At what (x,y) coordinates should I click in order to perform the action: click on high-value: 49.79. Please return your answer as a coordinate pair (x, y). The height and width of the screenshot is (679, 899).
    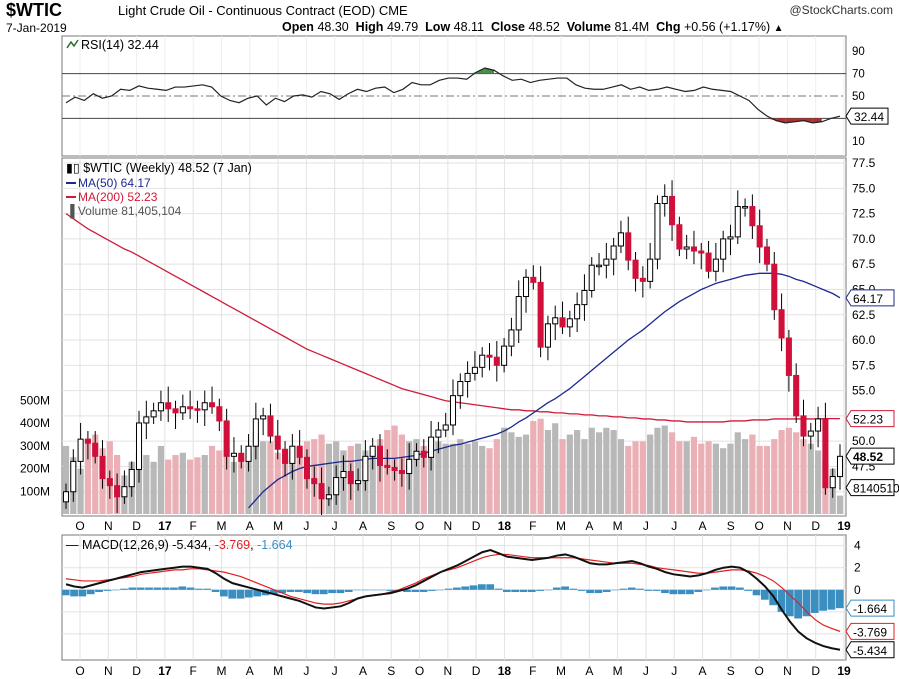
    Looking at the image, I should click on (402, 27).